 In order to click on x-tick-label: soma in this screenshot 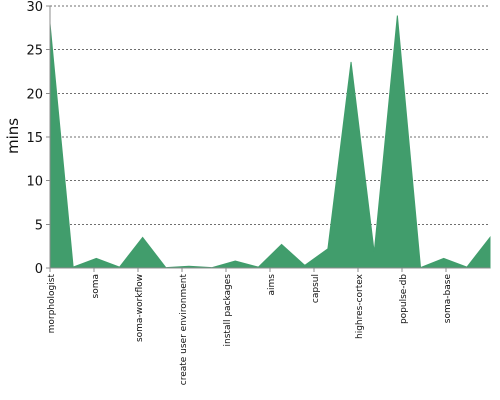, I will do `click(96, 286)`.